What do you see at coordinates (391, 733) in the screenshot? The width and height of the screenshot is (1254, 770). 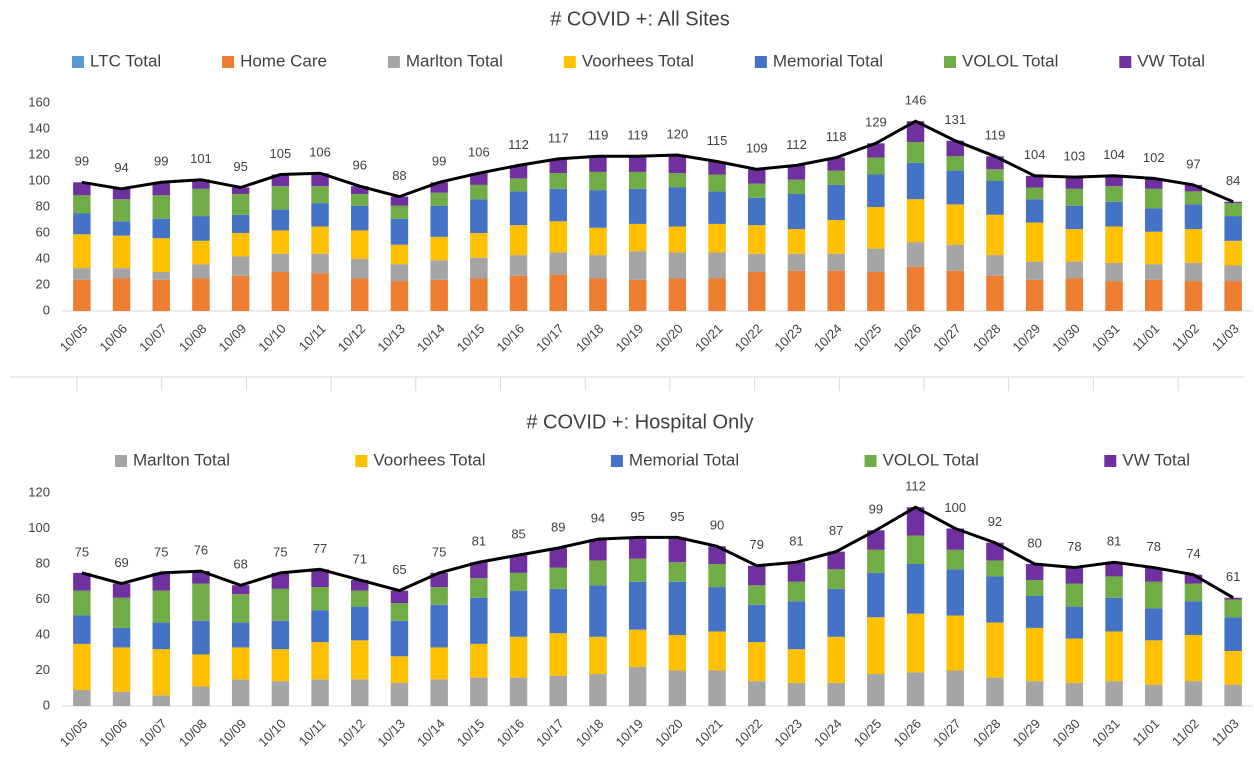 I see `x-tick-label: 10/13` at bounding box center [391, 733].